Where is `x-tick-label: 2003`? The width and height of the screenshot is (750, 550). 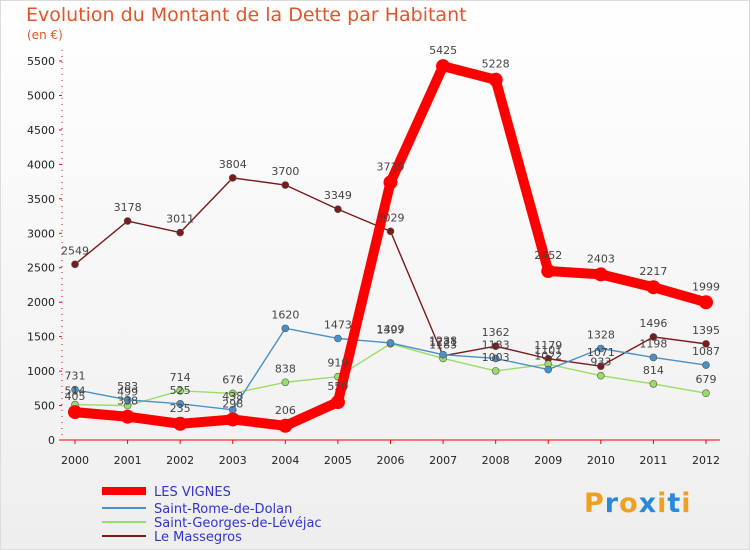 x-tick-label: 2003 is located at coordinates (233, 460).